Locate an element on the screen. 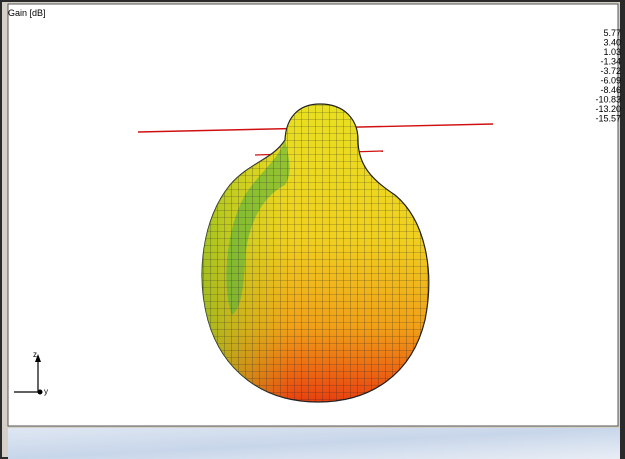  scale-label: -15.57 is located at coordinates (608, 119).